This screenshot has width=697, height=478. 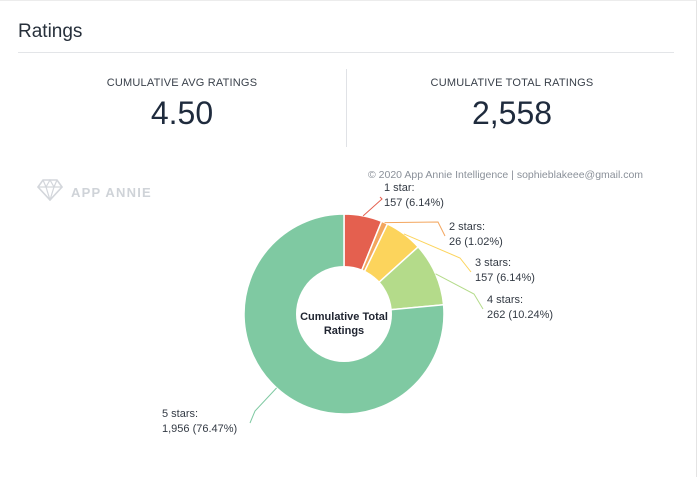 What do you see at coordinates (414, 203) in the screenshot?
I see `slice-label-1-value: 157 (6.14%)` at bounding box center [414, 203].